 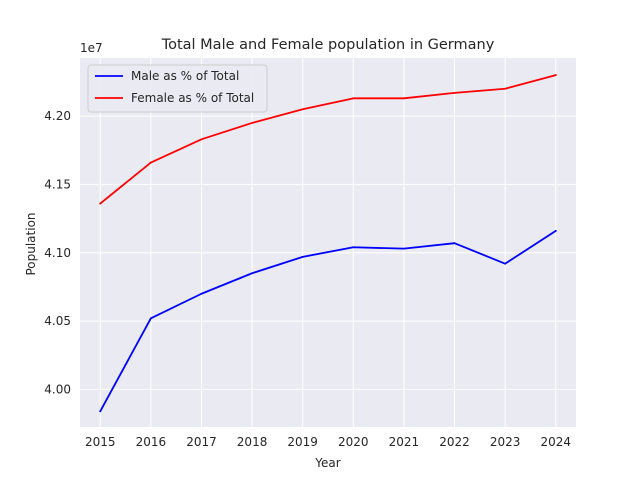 What do you see at coordinates (185, 76) in the screenshot?
I see `legend-label-male: Male as % of Total` at bounding box center [185, 76].